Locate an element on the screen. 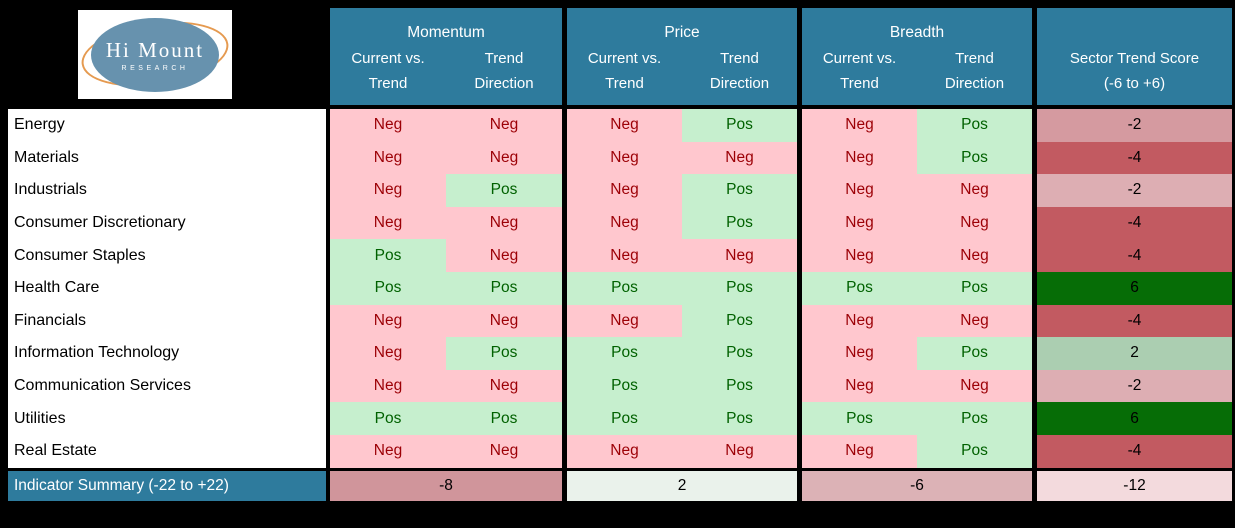 The image size is (1235, 528). table-row-industrials: Industrials Neg Pos Neg Pos Neg Neg -2 is located at coordinates (620, 190).